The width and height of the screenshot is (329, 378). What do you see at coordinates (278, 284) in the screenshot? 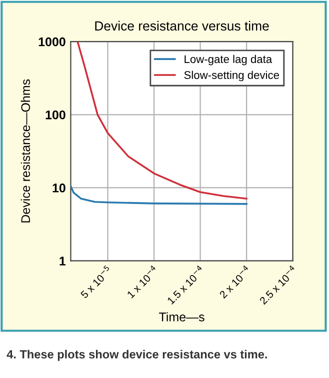
I see `x-tick-label: 2.5 x 10$^{−4}$` at bounding box center [278, 284].